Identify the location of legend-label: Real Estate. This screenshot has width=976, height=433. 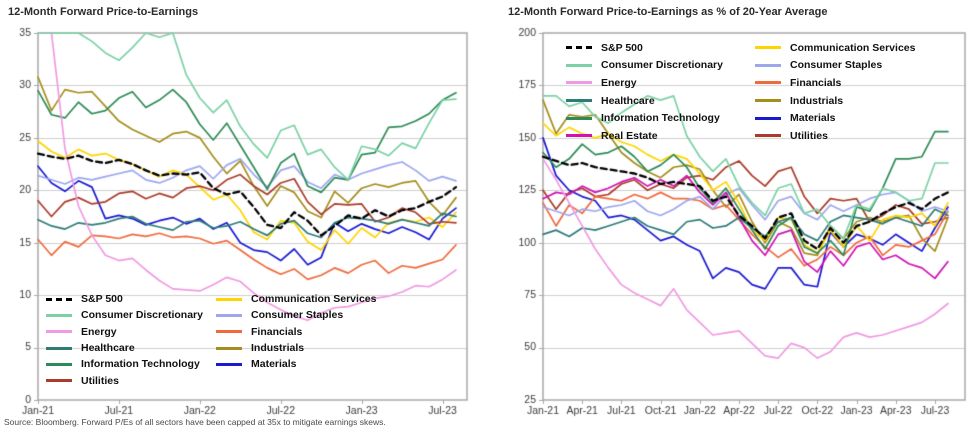
(629, 135).